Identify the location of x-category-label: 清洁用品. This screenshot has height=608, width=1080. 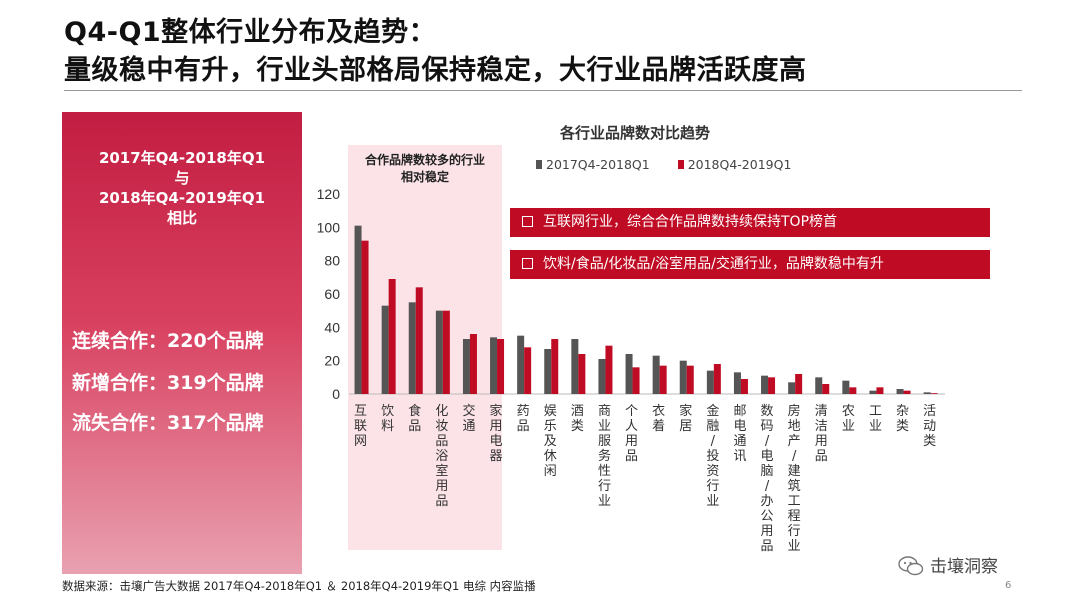
(821, 434).